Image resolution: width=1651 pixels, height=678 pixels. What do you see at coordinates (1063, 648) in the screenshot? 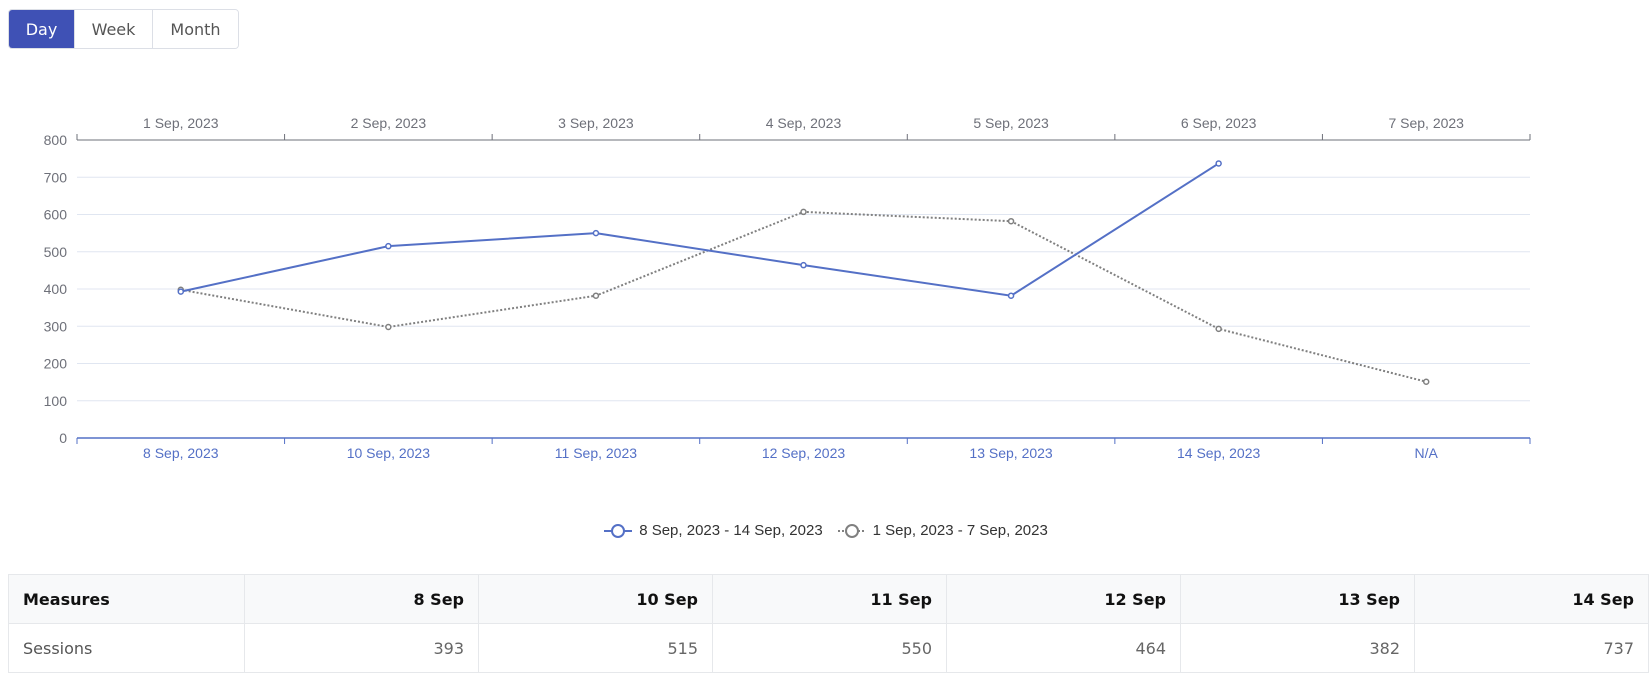
I see `table-cell: 464` at bounding box center [1063, 648].